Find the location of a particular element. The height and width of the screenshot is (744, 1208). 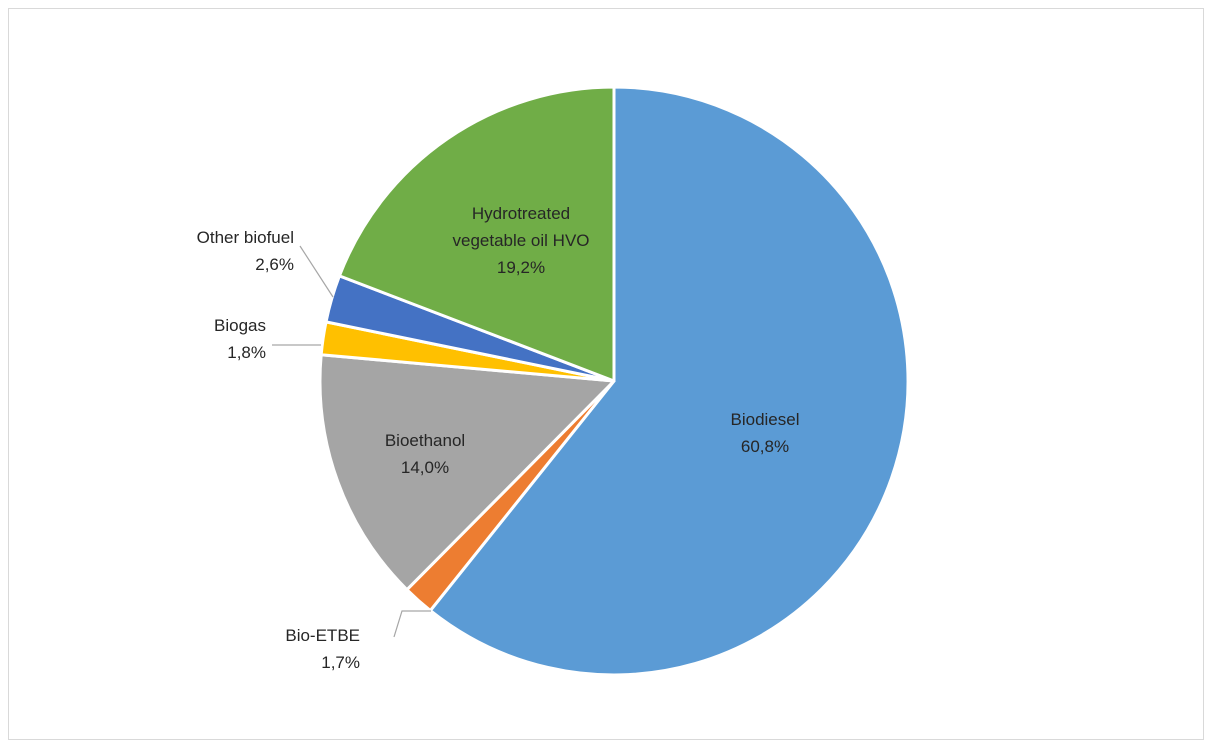

pie-slice-hydrotreated-vegetable-oil-hvo is located at coordinates (476, 234).